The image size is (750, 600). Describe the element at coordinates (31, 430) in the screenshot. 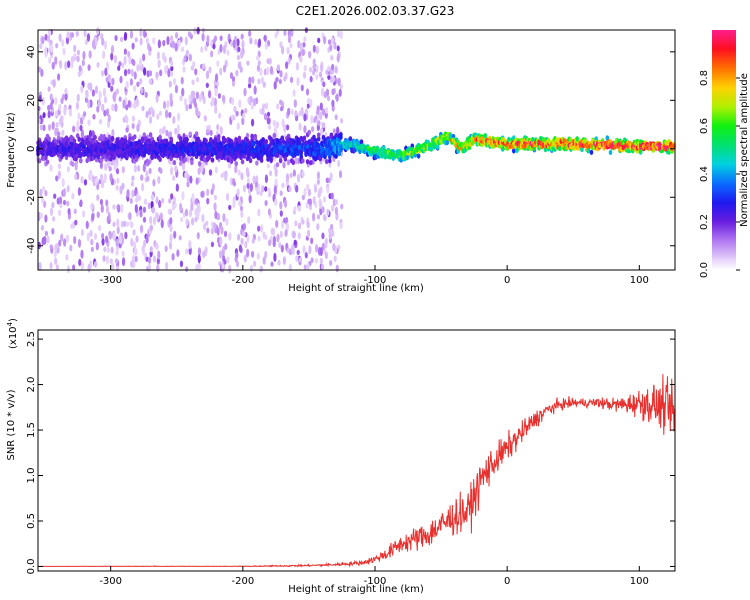

I see `snr-y-tick-label: 1.5` at that location.